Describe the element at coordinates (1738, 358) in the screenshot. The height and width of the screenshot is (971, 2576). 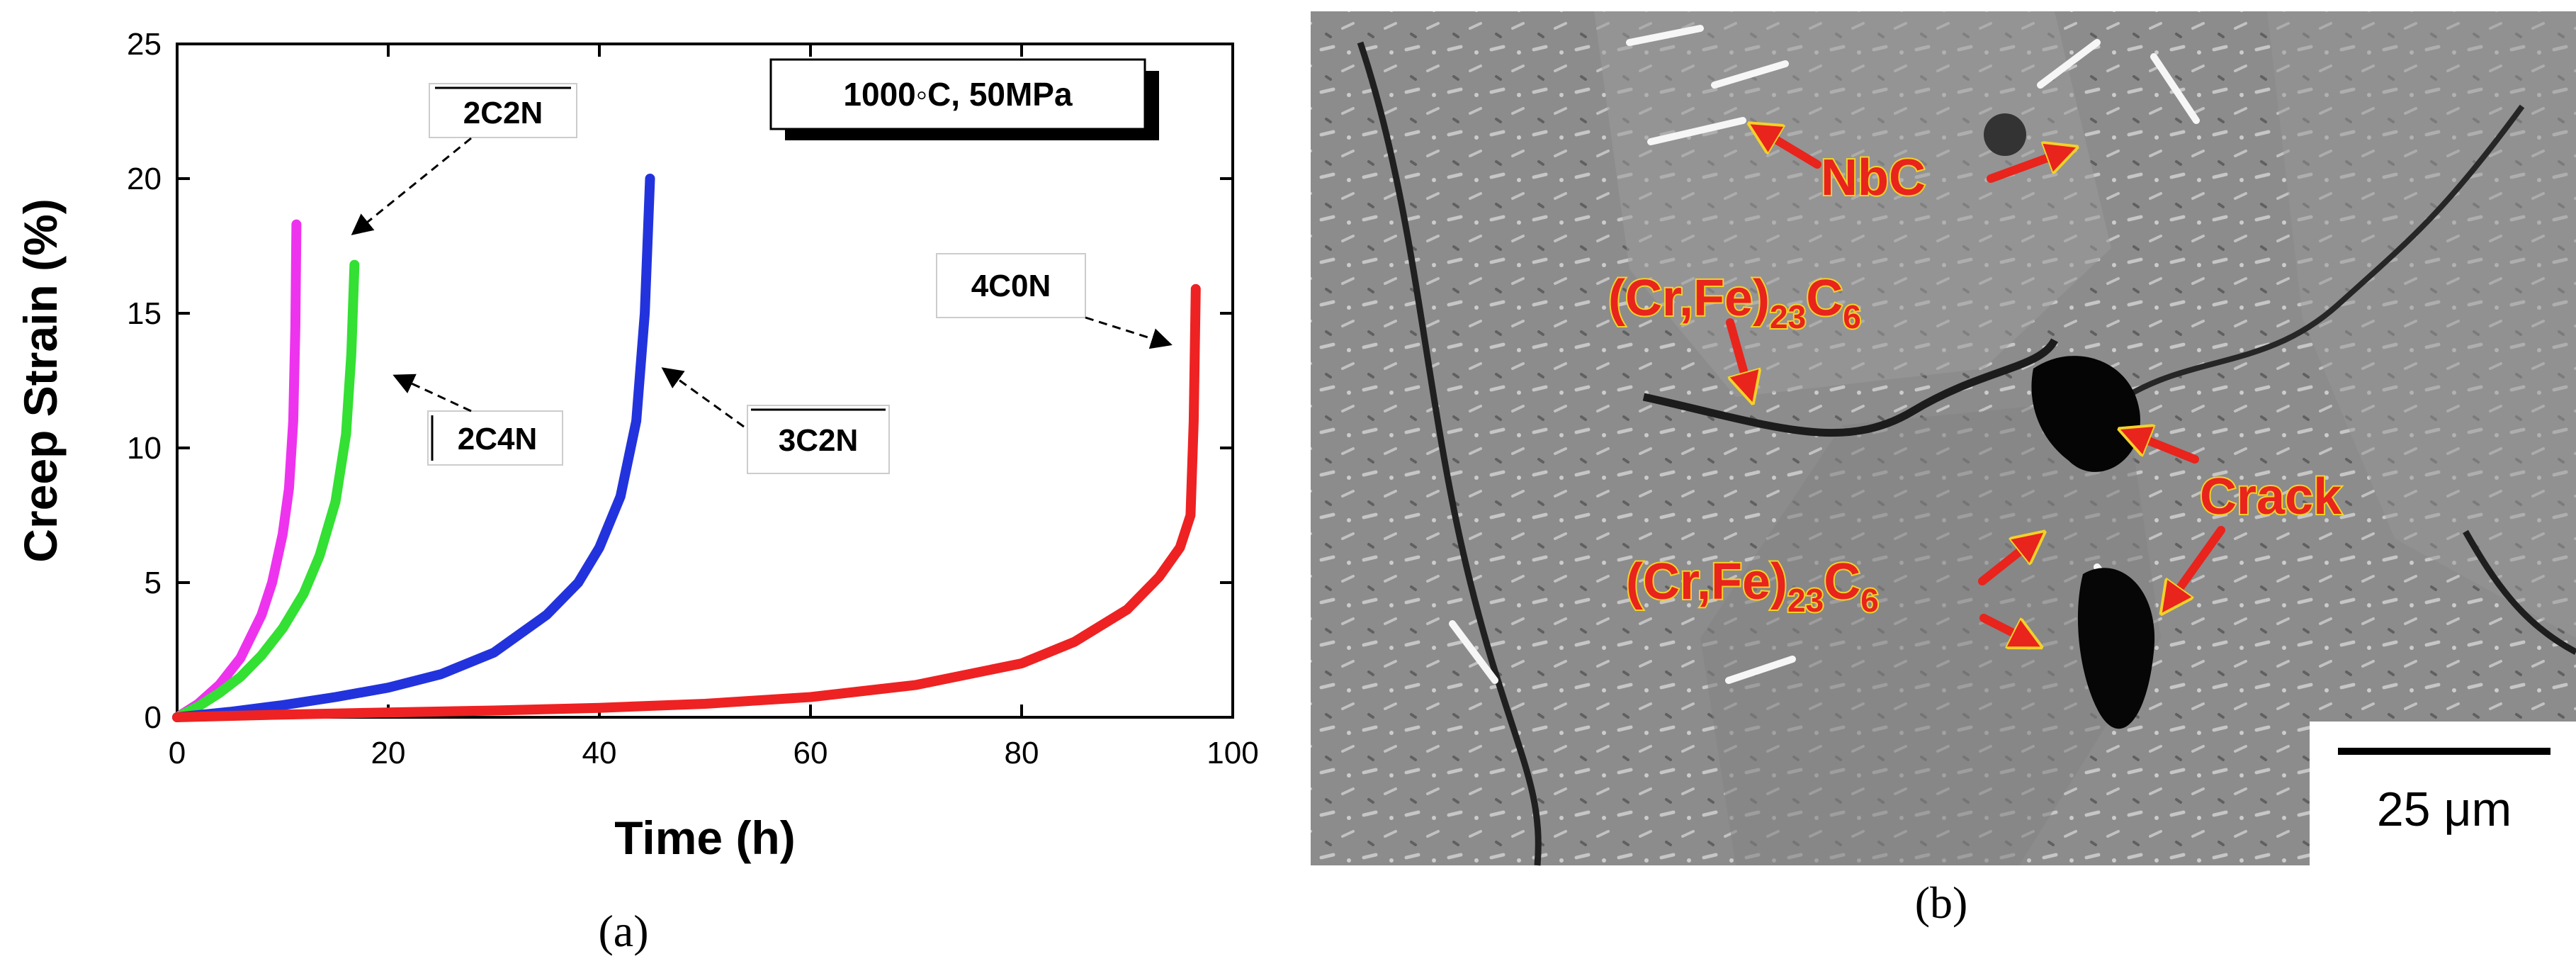
I see `arrow-carbide-upper` at that location.